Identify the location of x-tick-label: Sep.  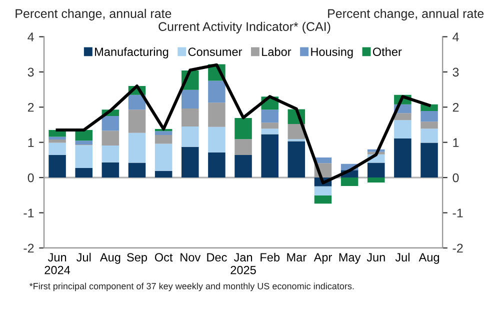
(137, 258).